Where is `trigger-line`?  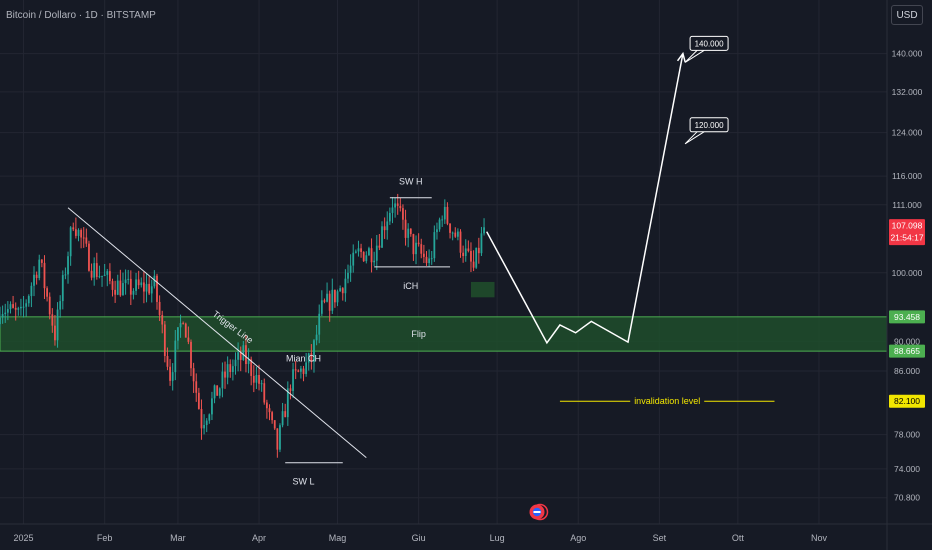 trigger-line is located at coordinates (217, 332).